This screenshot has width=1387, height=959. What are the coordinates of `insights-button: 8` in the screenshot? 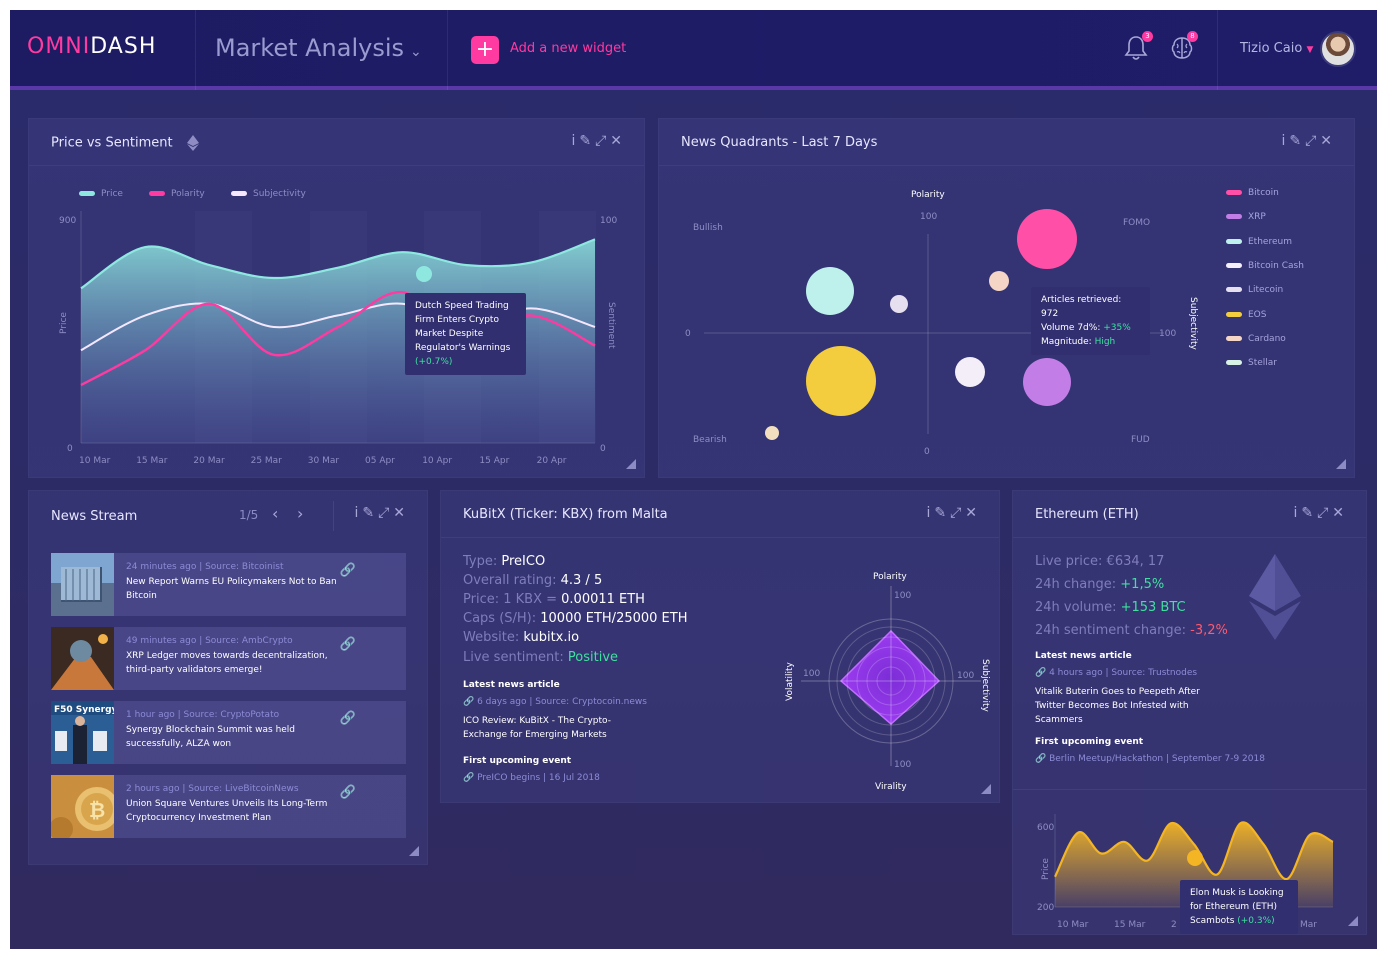 It's located at (1183, 47).